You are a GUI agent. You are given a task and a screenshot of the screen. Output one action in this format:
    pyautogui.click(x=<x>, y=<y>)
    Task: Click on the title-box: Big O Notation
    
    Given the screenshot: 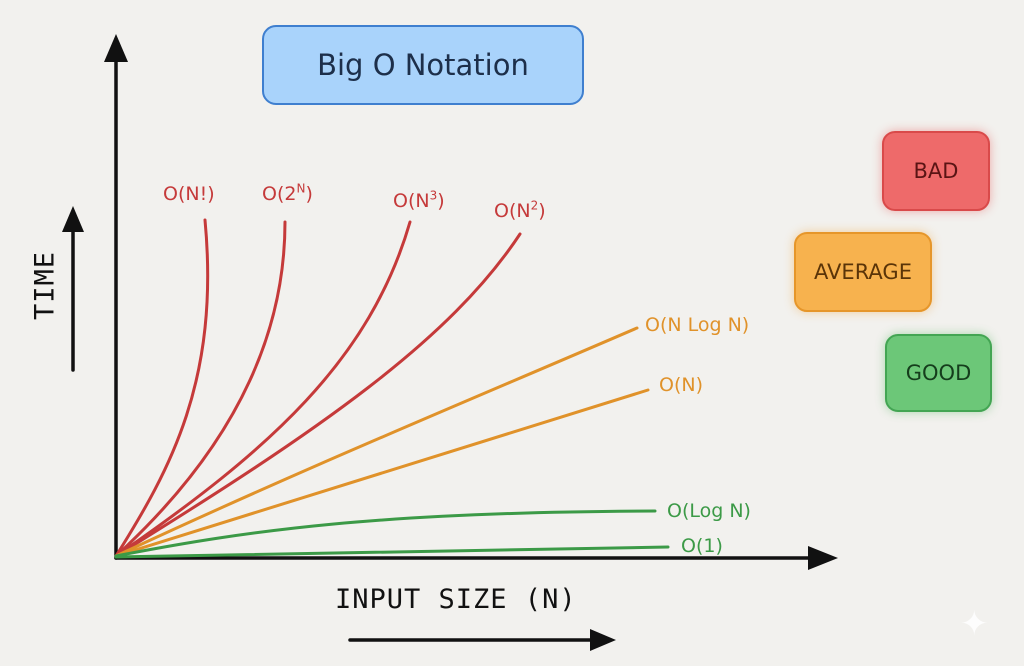 What is the action you would take?
    pyautogui.click(x=423, y=65)
    